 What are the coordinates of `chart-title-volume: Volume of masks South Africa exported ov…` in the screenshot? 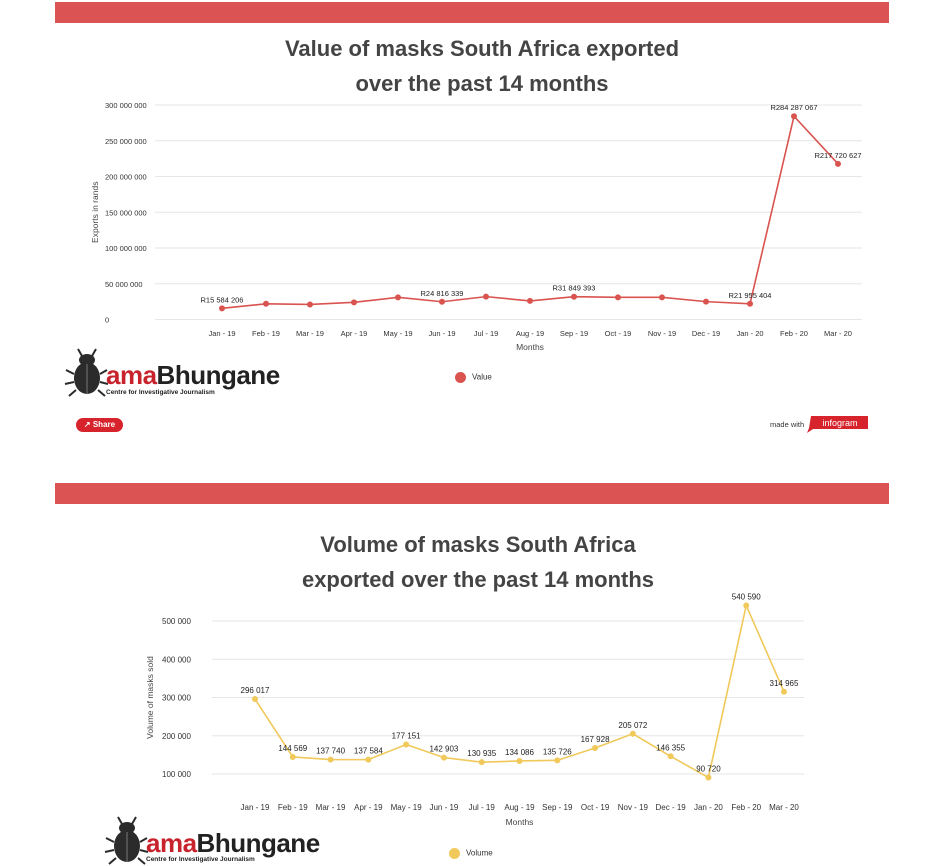 It's located at (478, 562).